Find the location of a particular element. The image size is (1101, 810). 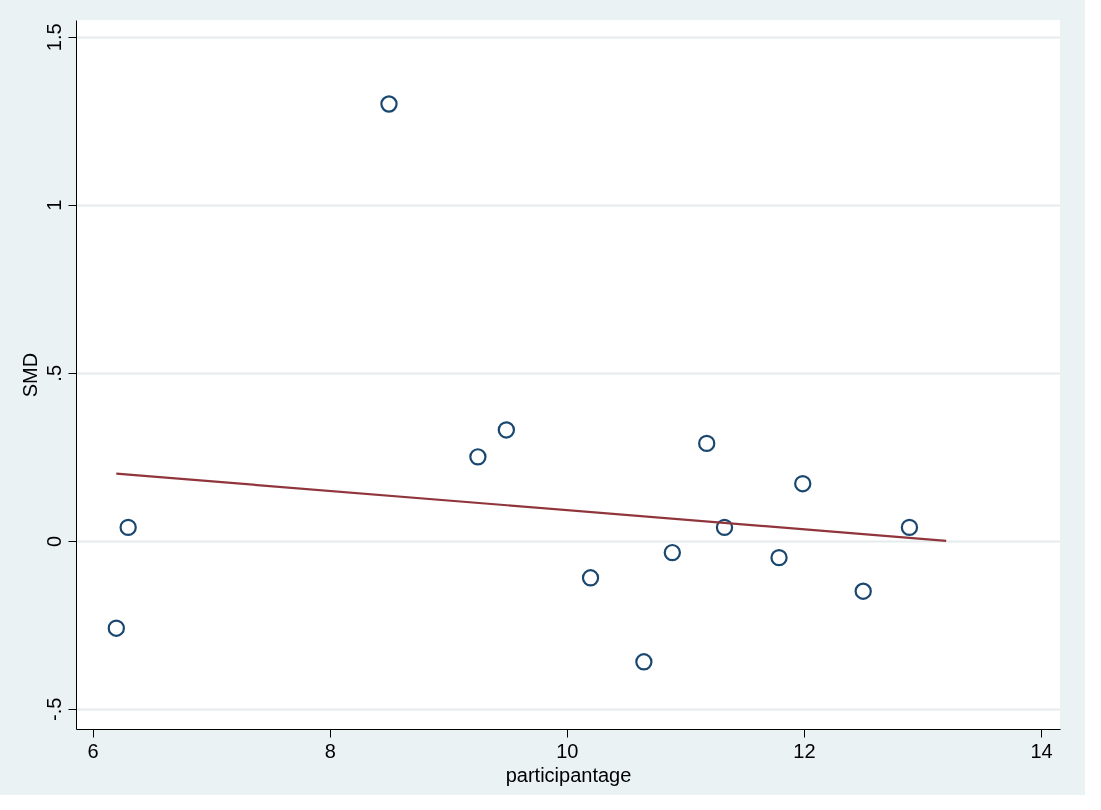

y-axis-title: SMD is located at coordinates (29, 375).